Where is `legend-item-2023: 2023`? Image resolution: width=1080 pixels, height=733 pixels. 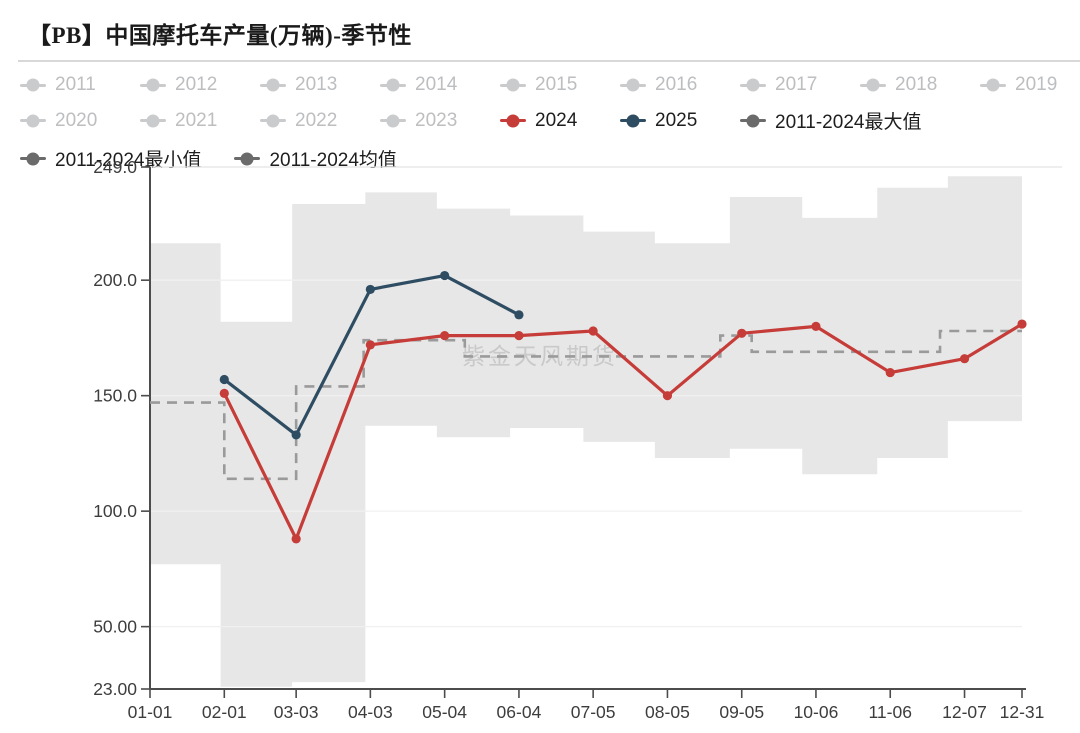
legend-item-2023: 2023 is located at coordinates (423, 121).